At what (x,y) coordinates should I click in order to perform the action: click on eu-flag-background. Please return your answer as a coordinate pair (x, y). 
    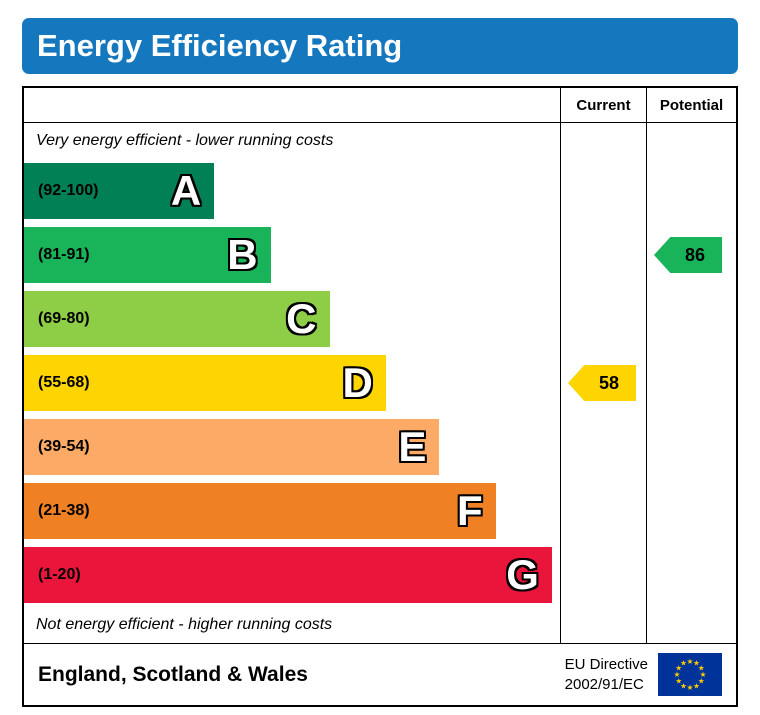
    Looking at the image, I should click on (690, 674).